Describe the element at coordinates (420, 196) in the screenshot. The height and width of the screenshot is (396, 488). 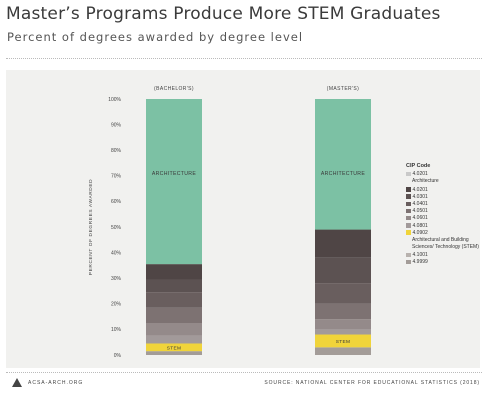
I see `legend-code: 4.0301` at that location.